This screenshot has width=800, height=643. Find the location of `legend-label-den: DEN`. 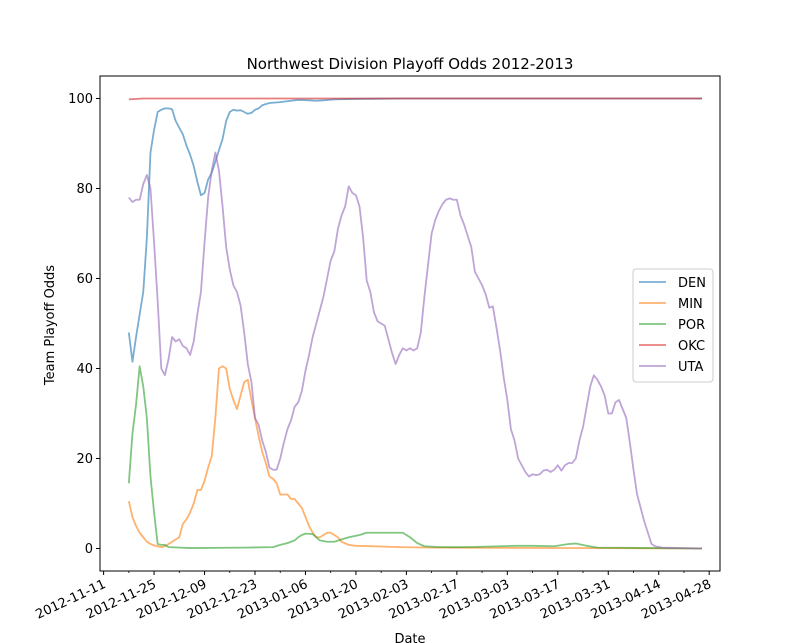

legend-label-den: DEN is located at coordinates (692, 283).